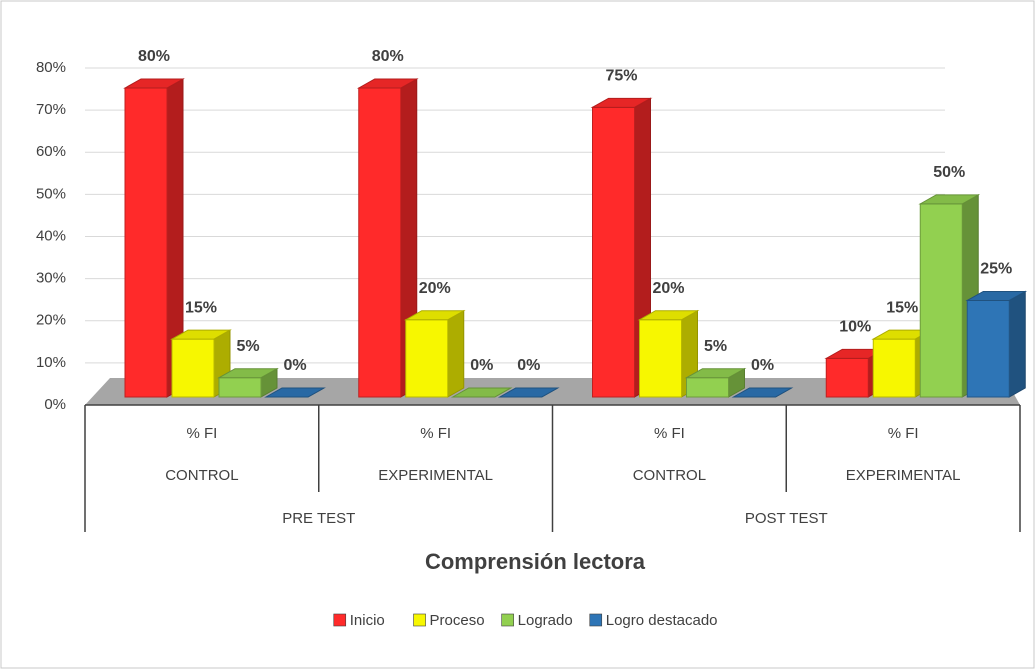 Image resolution: width=1036 pixels, height=670 pixels. I want to click on x-supergroup-label: POST TEST, so click(786, 518).